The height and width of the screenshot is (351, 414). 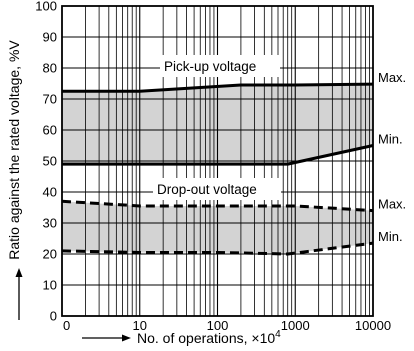 What do you see at coordinates (217, 206) in the screenshot?
I see `dropout-max-line` at bounding box center [217, 206].